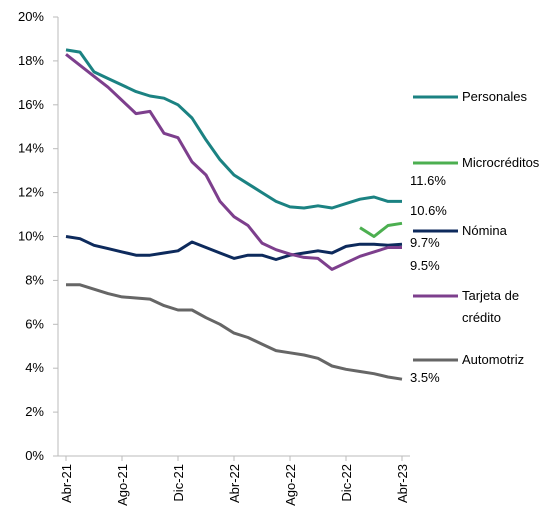  What do you see at coordinates (34, 367) in the screenshot?
I see `y-tick-label: 4%` at bounding box center [34, 367].